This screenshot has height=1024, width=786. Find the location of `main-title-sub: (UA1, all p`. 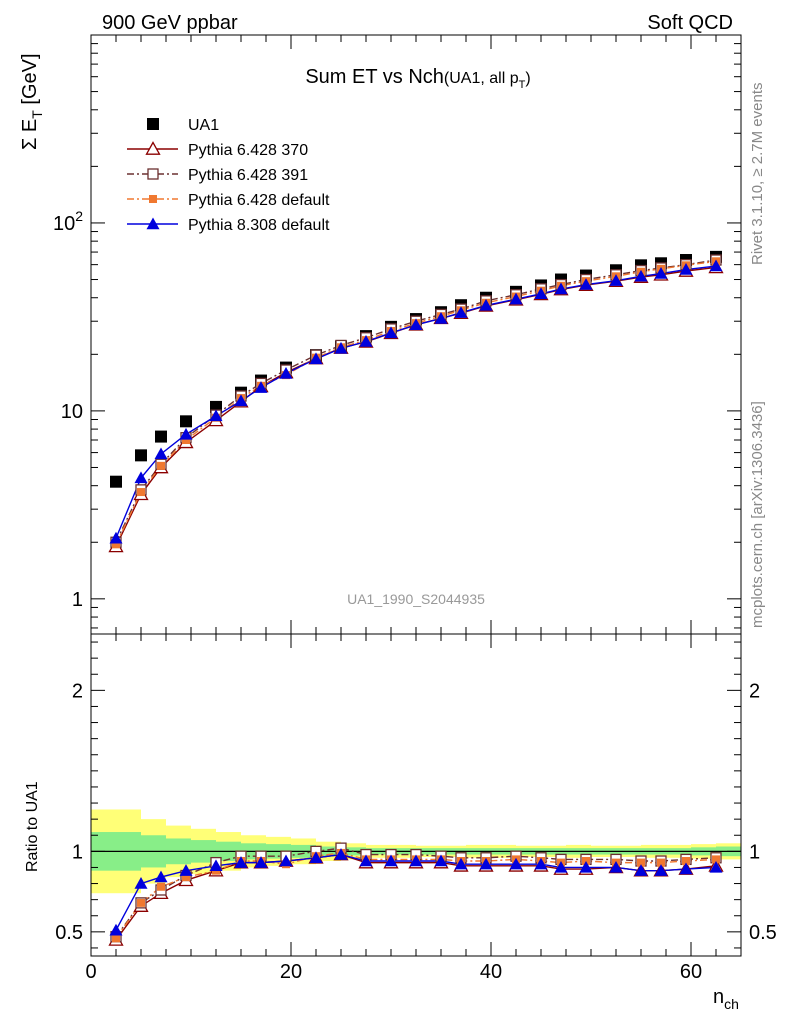

main-title-sub: (UA1, all p is located at coordinates (481, 78).